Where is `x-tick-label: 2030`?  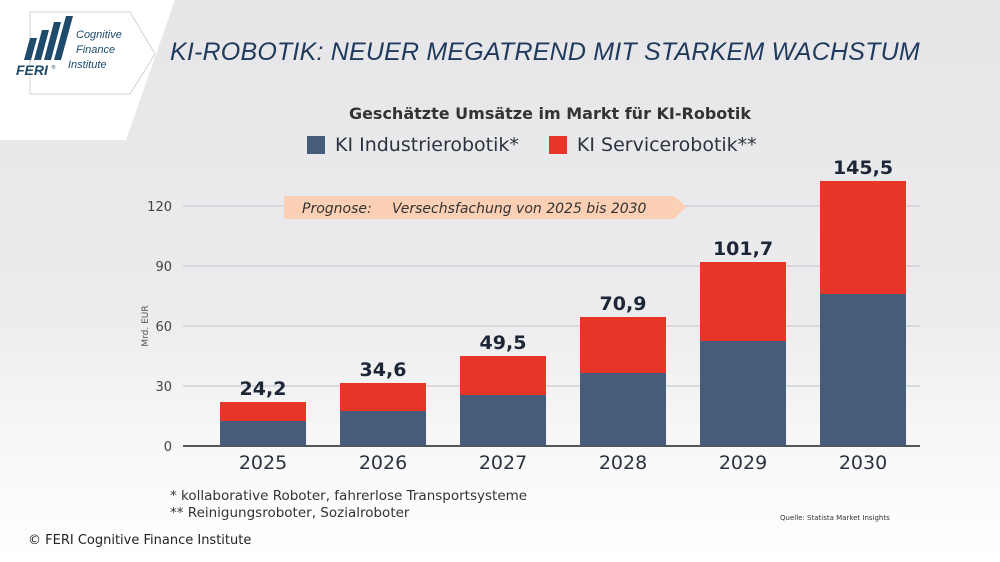 x-tick-label: 2030 is located at coordinates (863, 463).